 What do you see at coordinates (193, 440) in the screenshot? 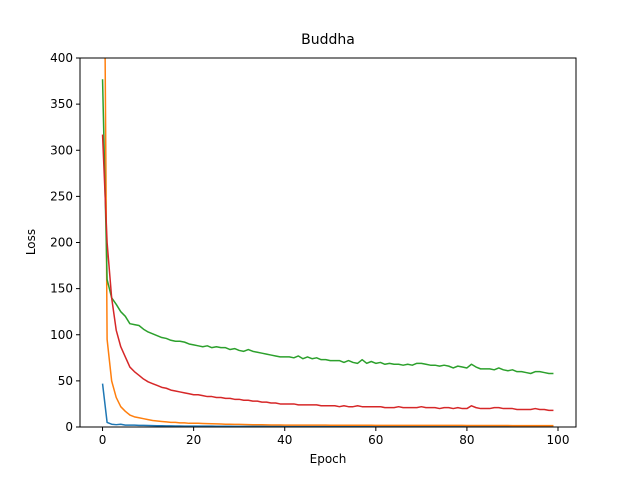
I see `x-tick-label: 20` at bounding box center [193, 440].